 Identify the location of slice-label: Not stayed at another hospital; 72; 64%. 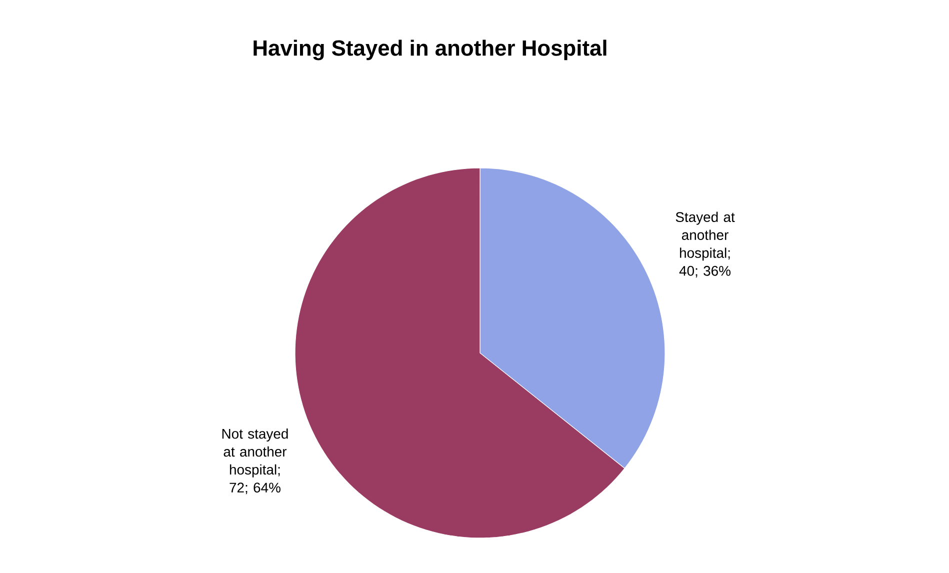
(255, 461).